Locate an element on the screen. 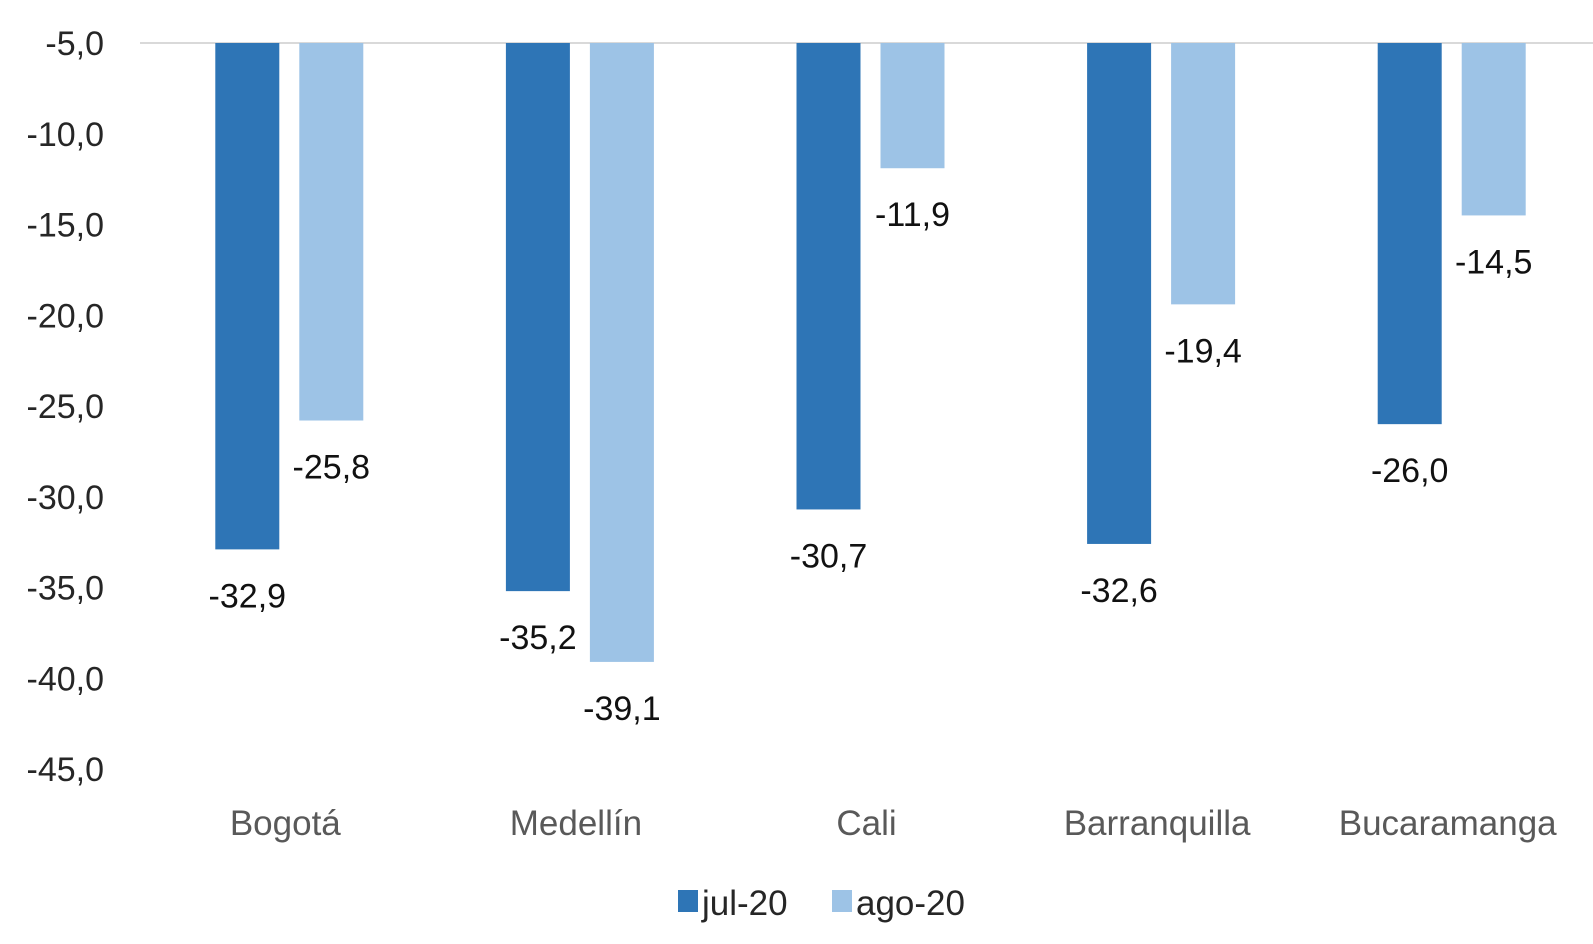 The width and height of the screenshot is (1593, 944). bar-ago-20-Medellín is located at coordinates (621, 352).